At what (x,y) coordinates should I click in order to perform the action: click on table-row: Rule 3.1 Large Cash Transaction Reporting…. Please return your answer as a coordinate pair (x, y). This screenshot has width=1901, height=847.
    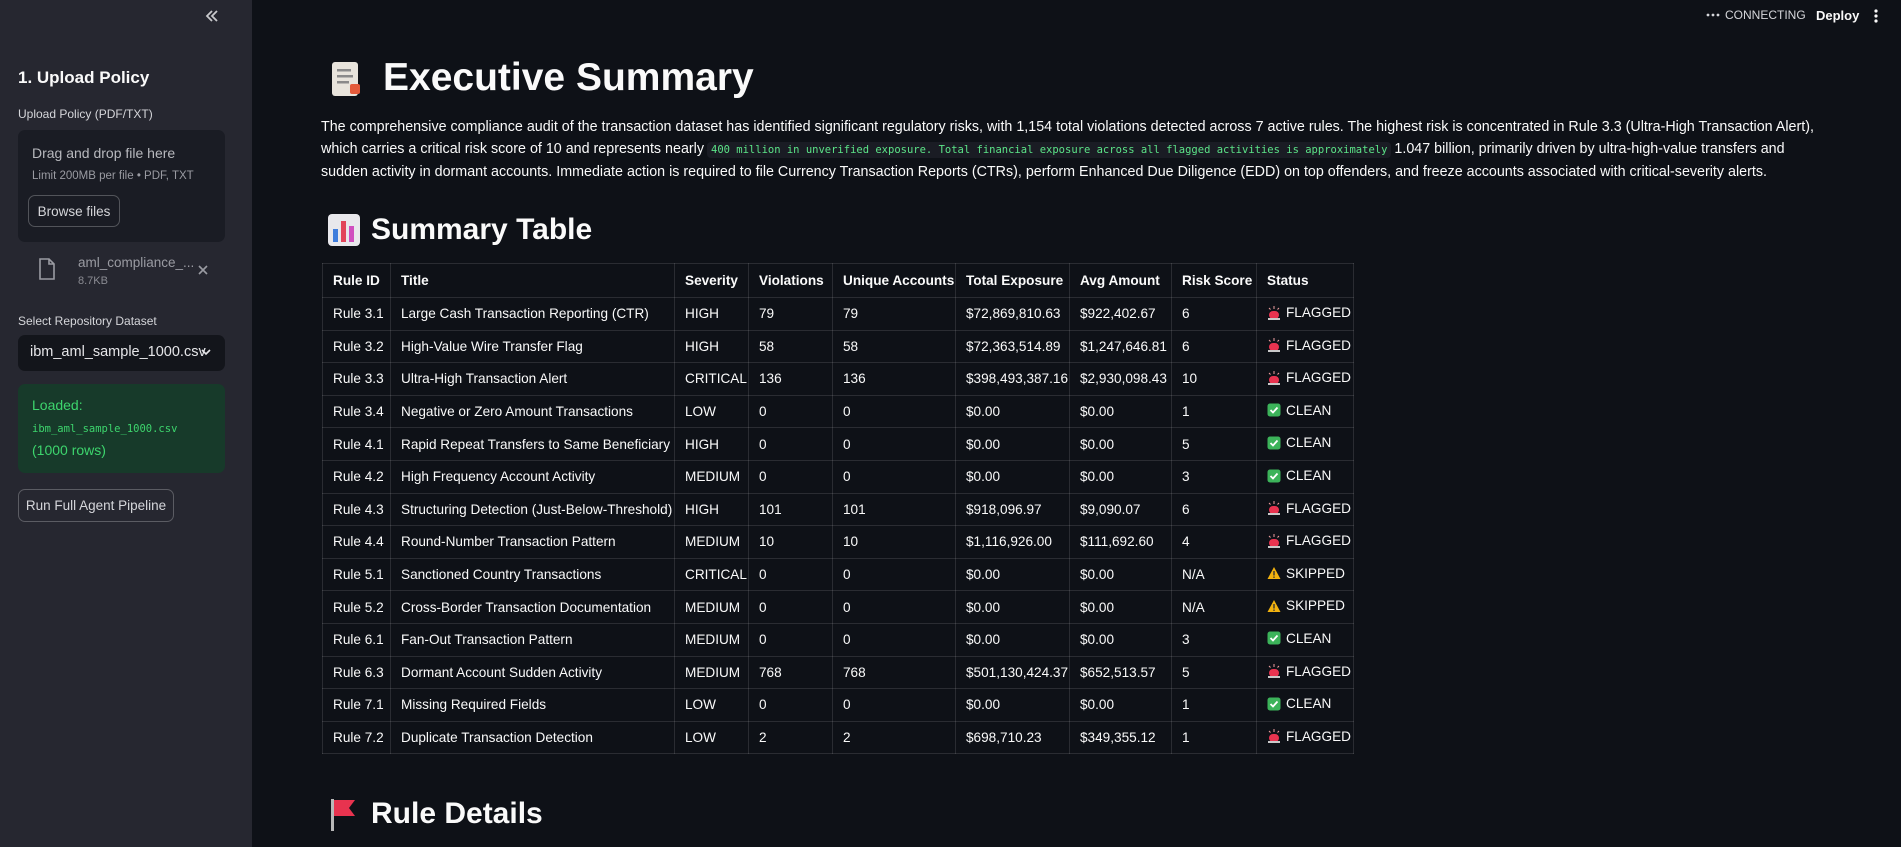
    Looking at the image, I should click on (838, 314).